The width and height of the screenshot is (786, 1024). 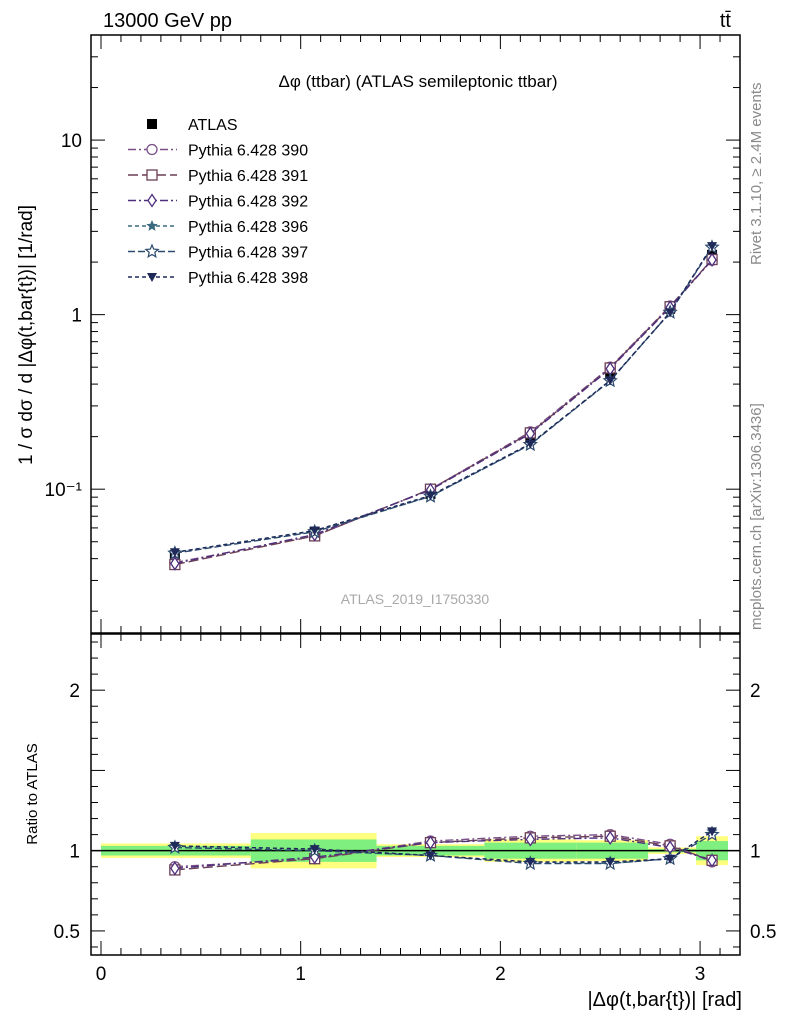 I want to click on y-tick-label-ratio-right: 2, so click(x=755, y=691).